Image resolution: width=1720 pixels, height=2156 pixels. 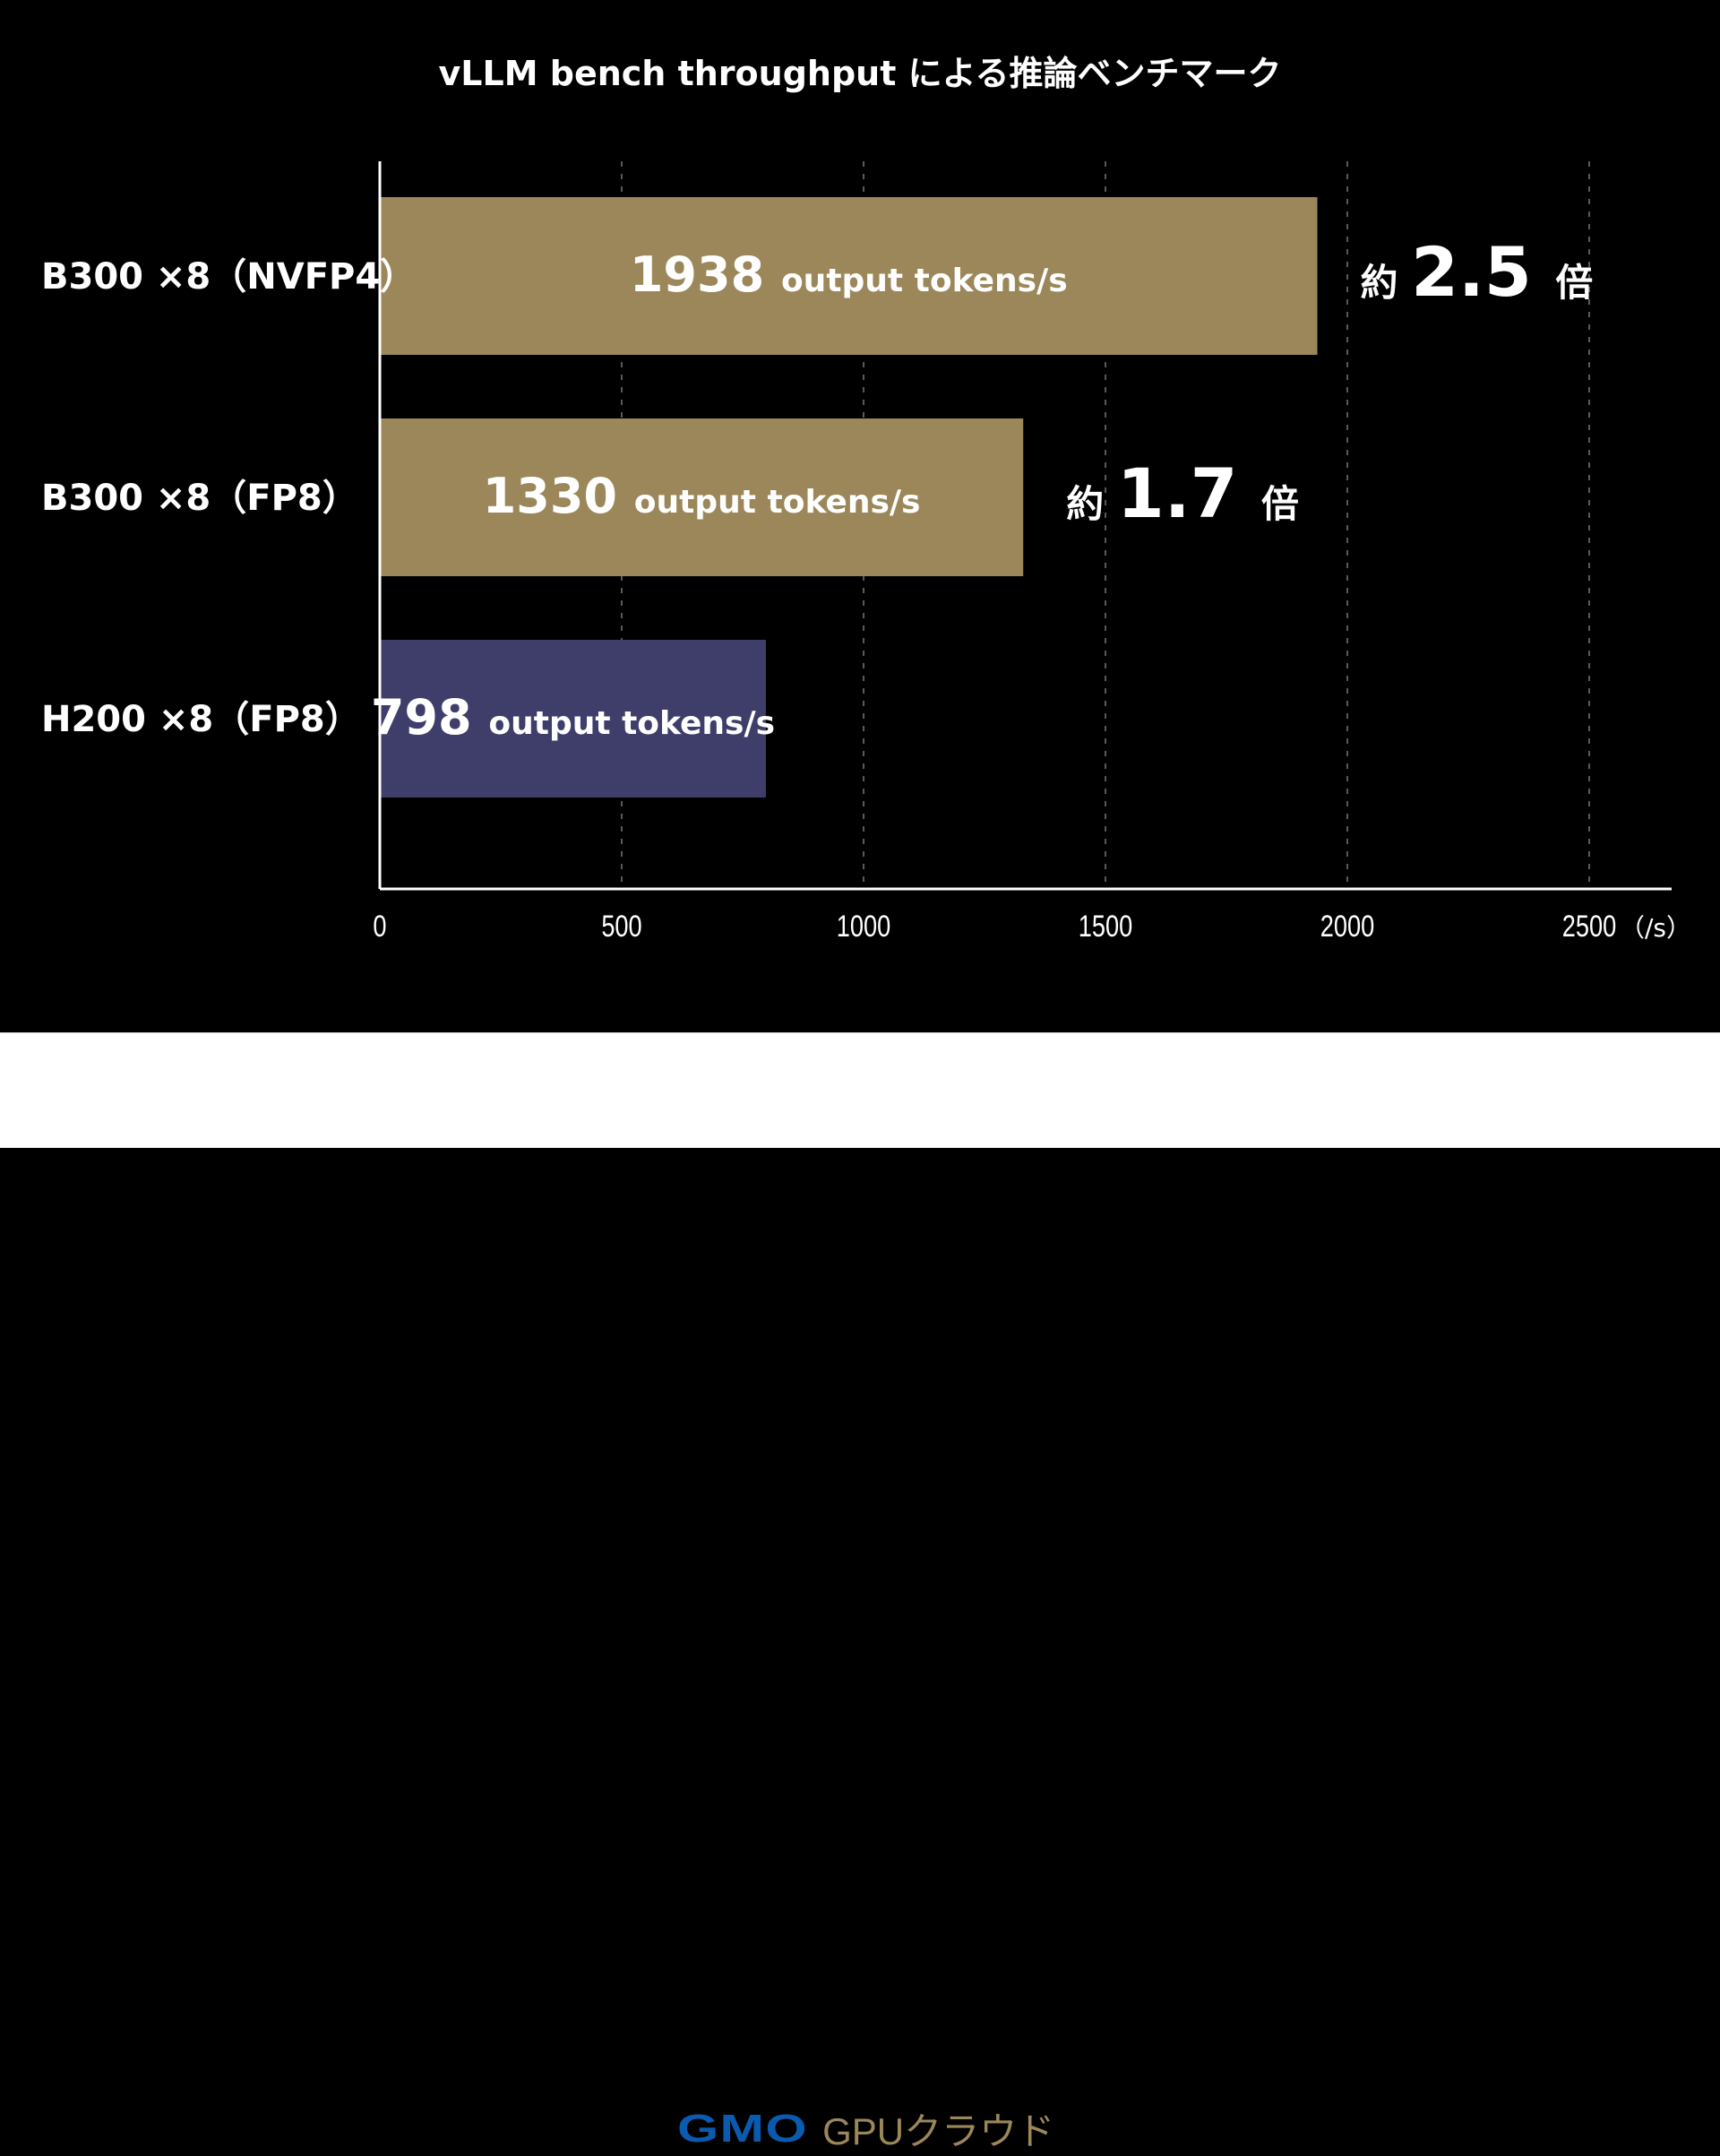 What do you see at coordinates (1483, 272) in the screenshot?
I see `ratio-value: 2.5` at bounding box center [1483, 272].